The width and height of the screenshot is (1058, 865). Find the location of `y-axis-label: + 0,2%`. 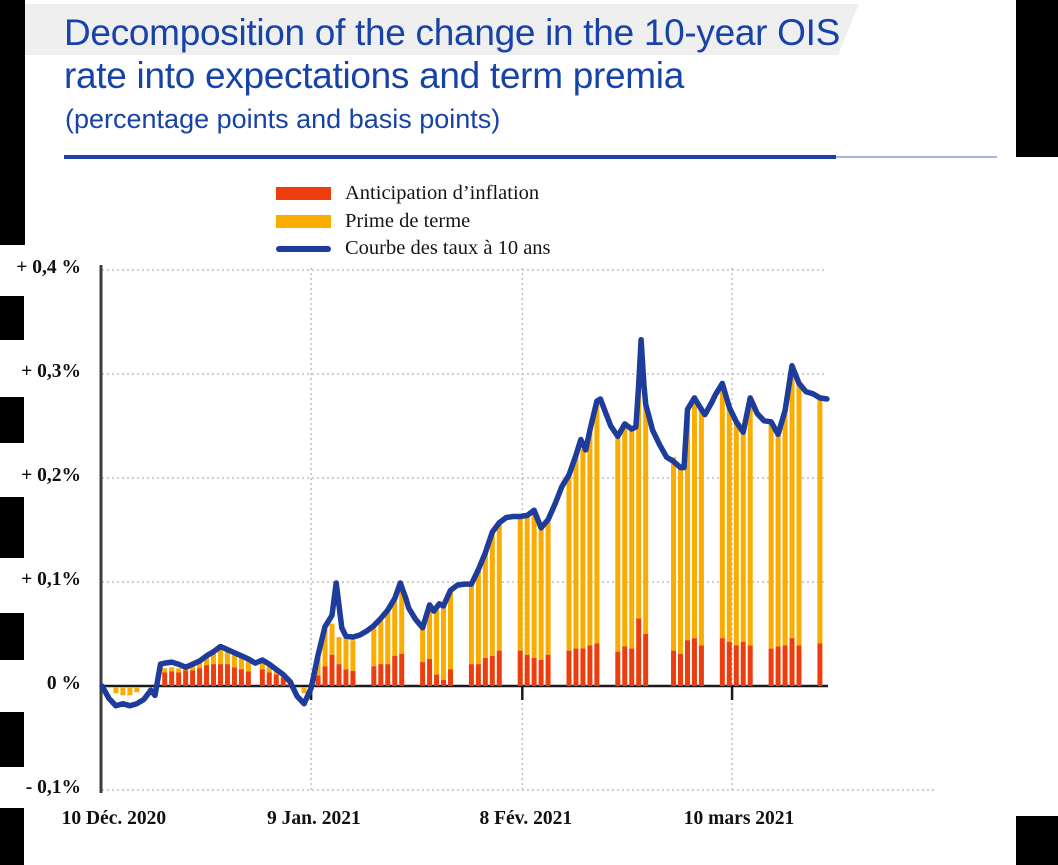

y-axis-label: + 0,2% is located at coordinates (51, 475).